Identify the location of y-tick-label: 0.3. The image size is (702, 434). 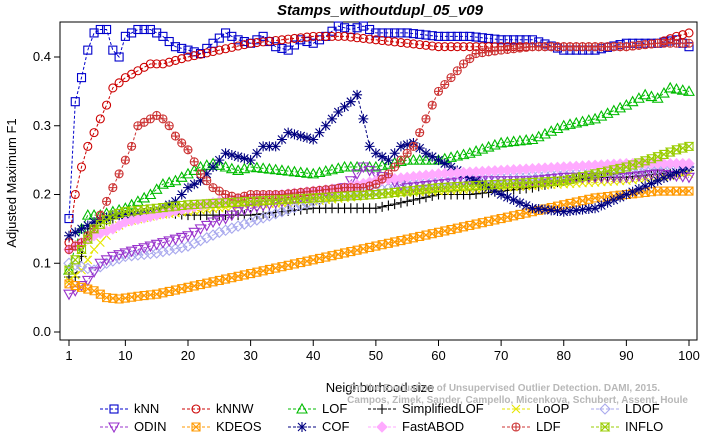
(42, 125).